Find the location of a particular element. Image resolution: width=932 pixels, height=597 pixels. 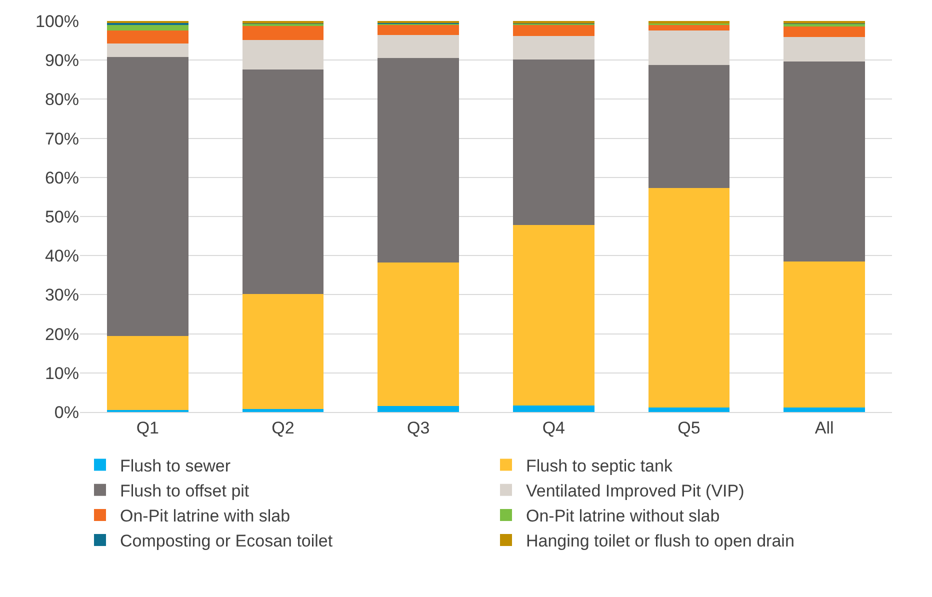

y-tick-label: 0% is located at coordinates (66, 412).